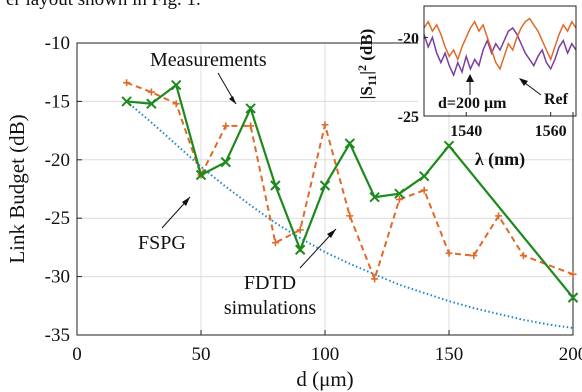  What do you see at coordinates (201, 354) in the screenshot?
I see `main-x-tick-label: 50` at bounding box center [201, 354].